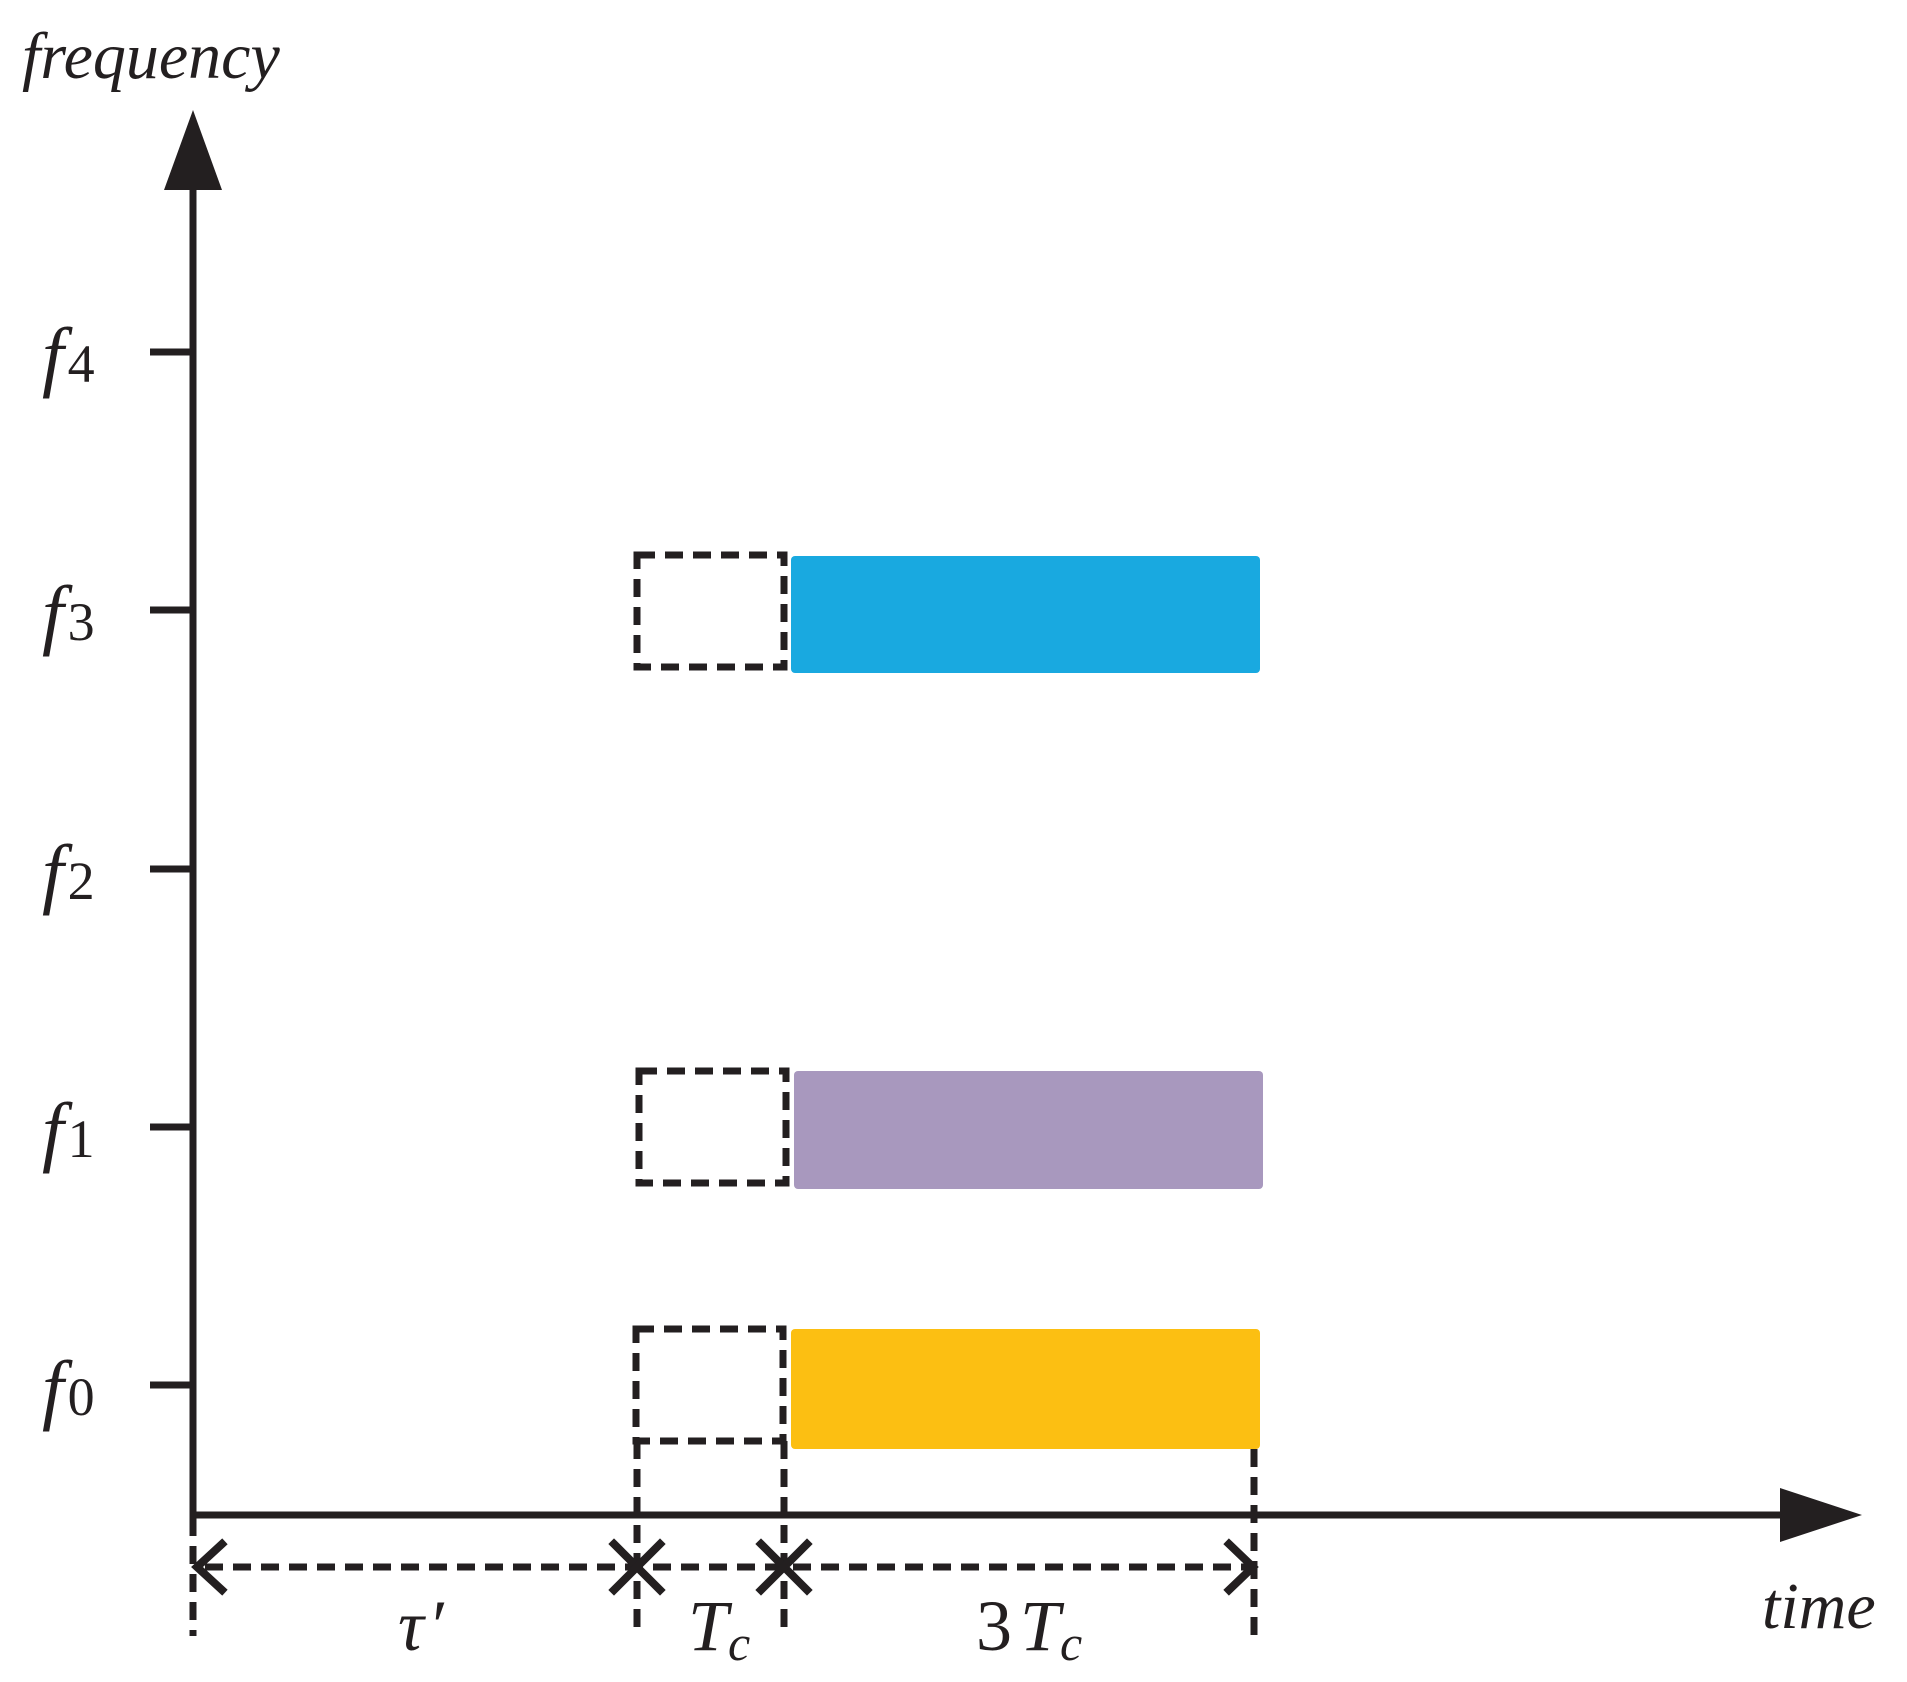 The image size is (1907, 1682). Describe the element at coordinates (1025, 614) in the screenshot. I see `signal-bar-f3` at that location.